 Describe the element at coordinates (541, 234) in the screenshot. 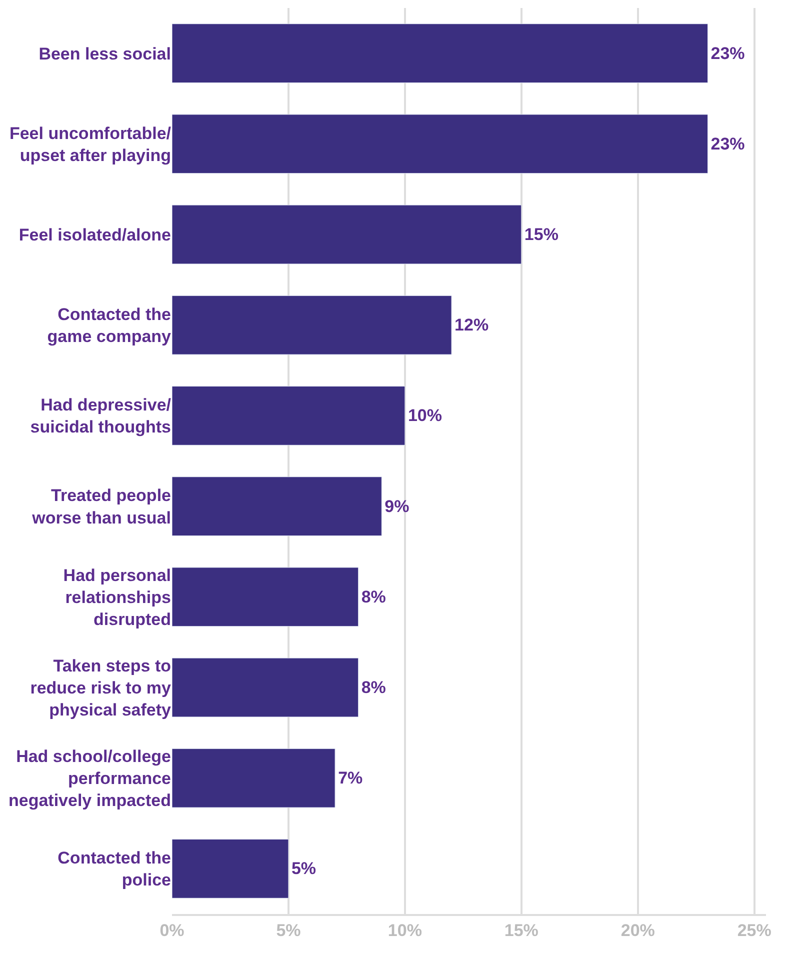

I see `data-label: 15%` at that location.